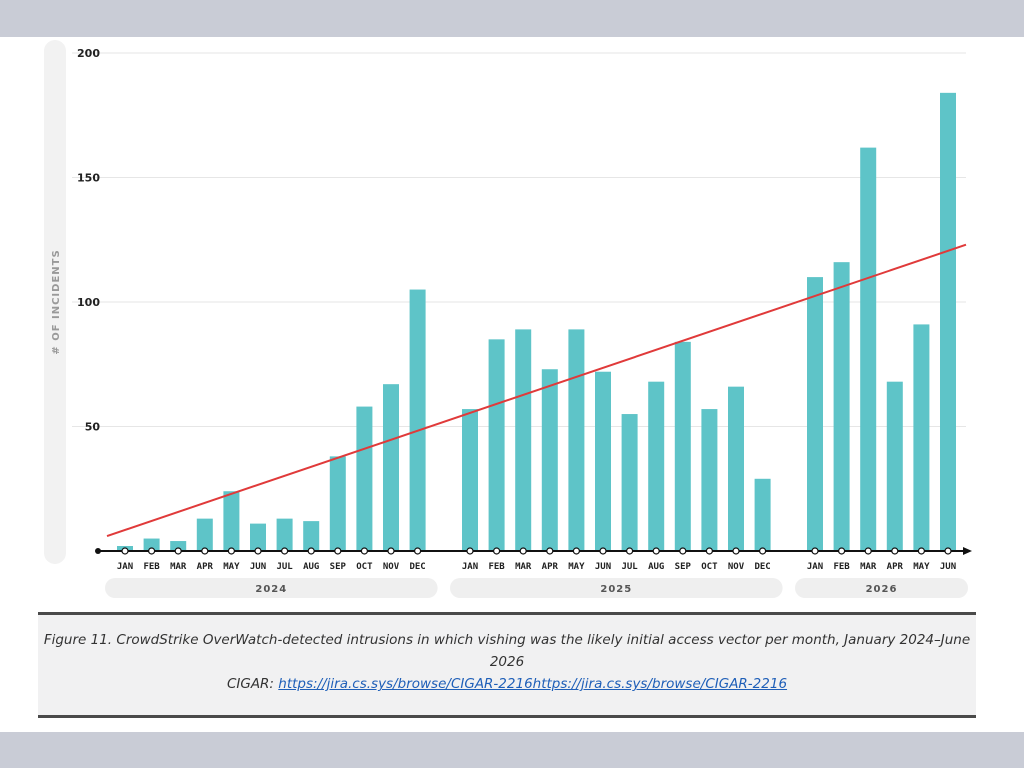 The image size is (1024, 768). I want to click on y-tick-labels: 50 100 150 200, so click(88, 240).